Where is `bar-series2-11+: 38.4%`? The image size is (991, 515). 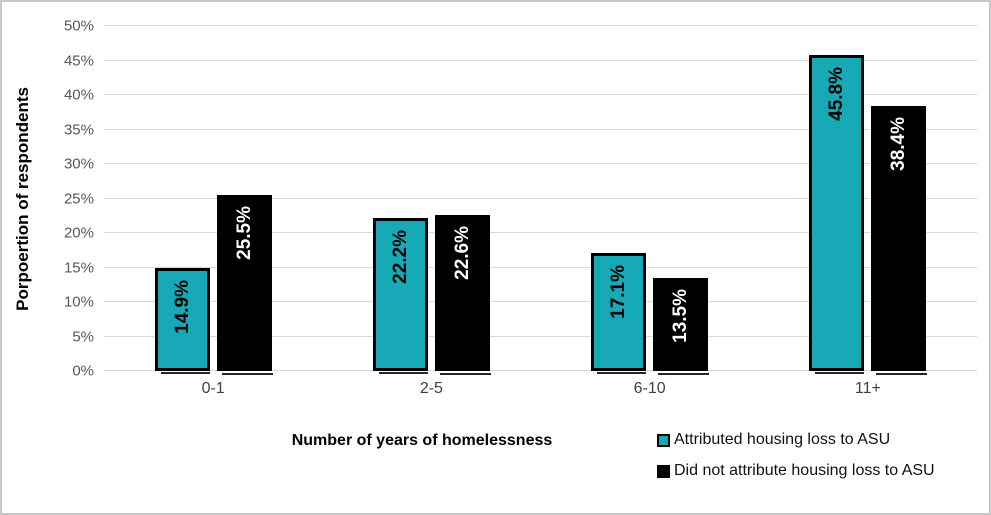 bar-series2-11+: 38.4% is located at coordinates (899, 240).